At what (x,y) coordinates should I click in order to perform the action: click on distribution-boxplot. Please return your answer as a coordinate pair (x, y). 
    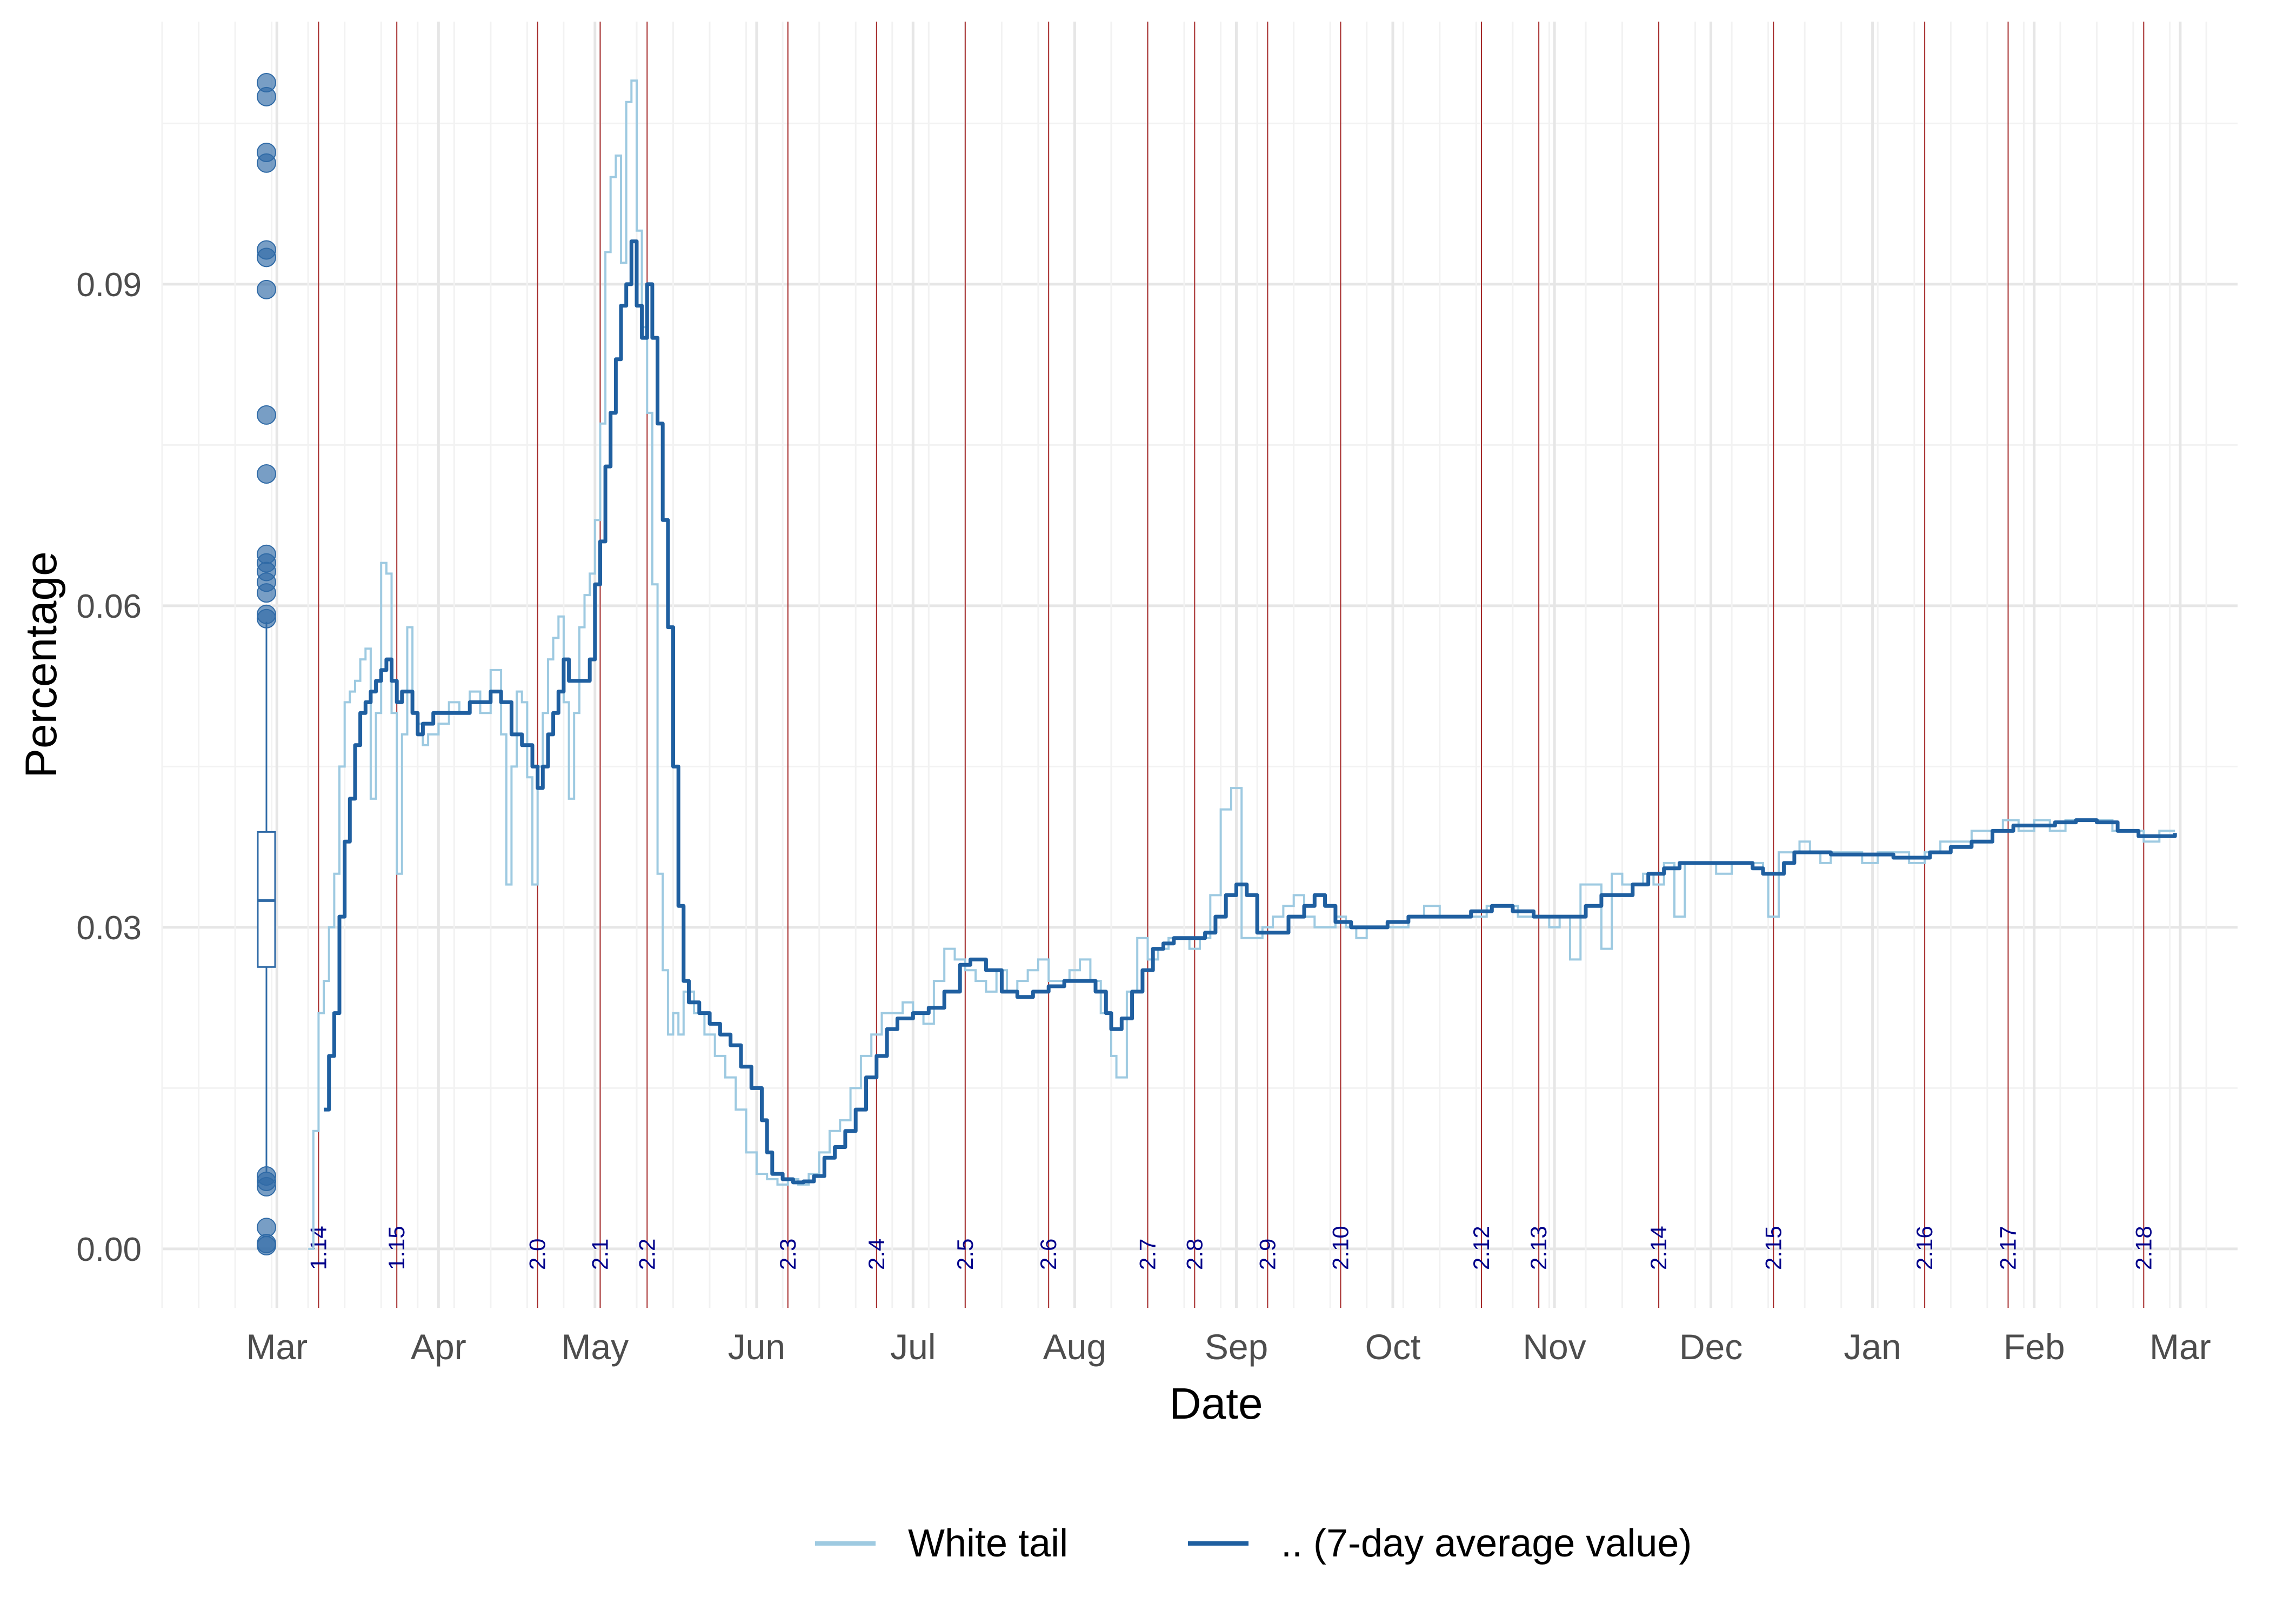
    Looking at the image, I should click on (266, 664).